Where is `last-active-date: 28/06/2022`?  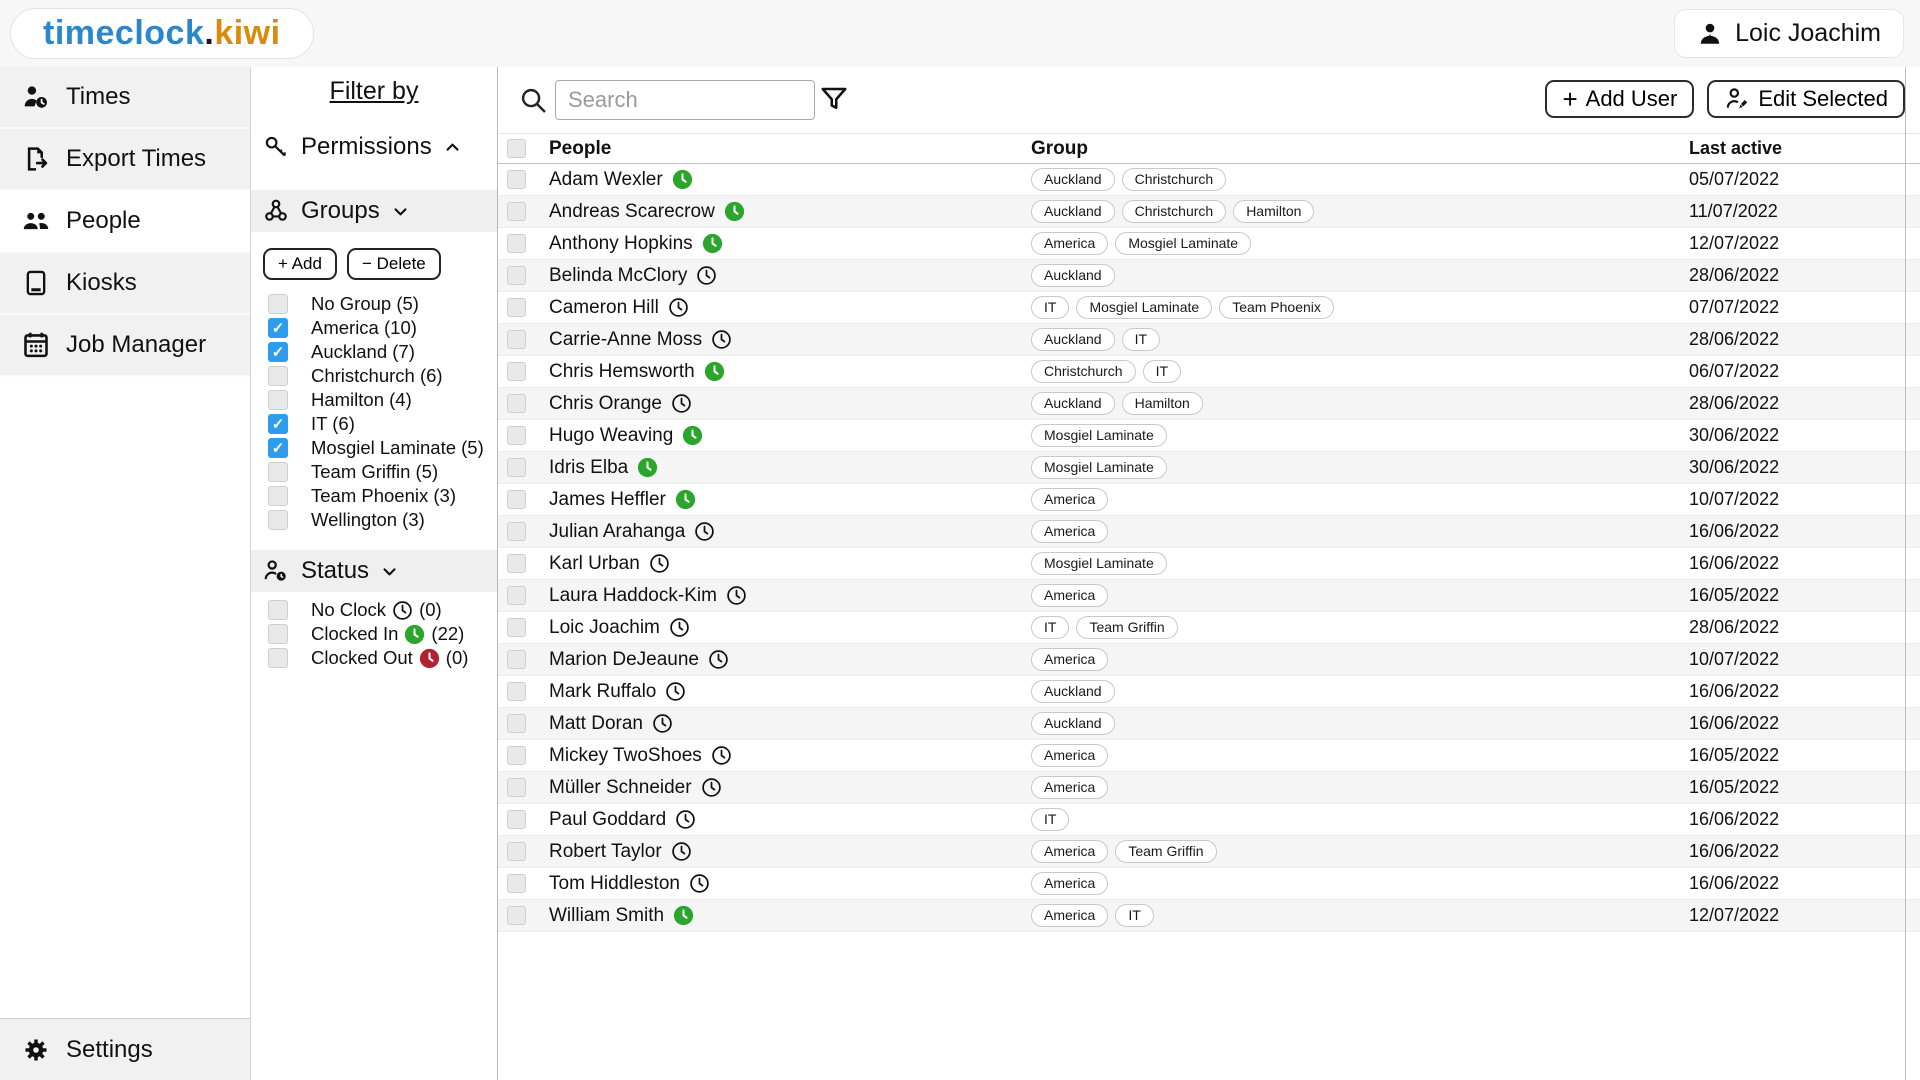 last-active-date: 28/06/2022 is located at coordinates (1734, 275).